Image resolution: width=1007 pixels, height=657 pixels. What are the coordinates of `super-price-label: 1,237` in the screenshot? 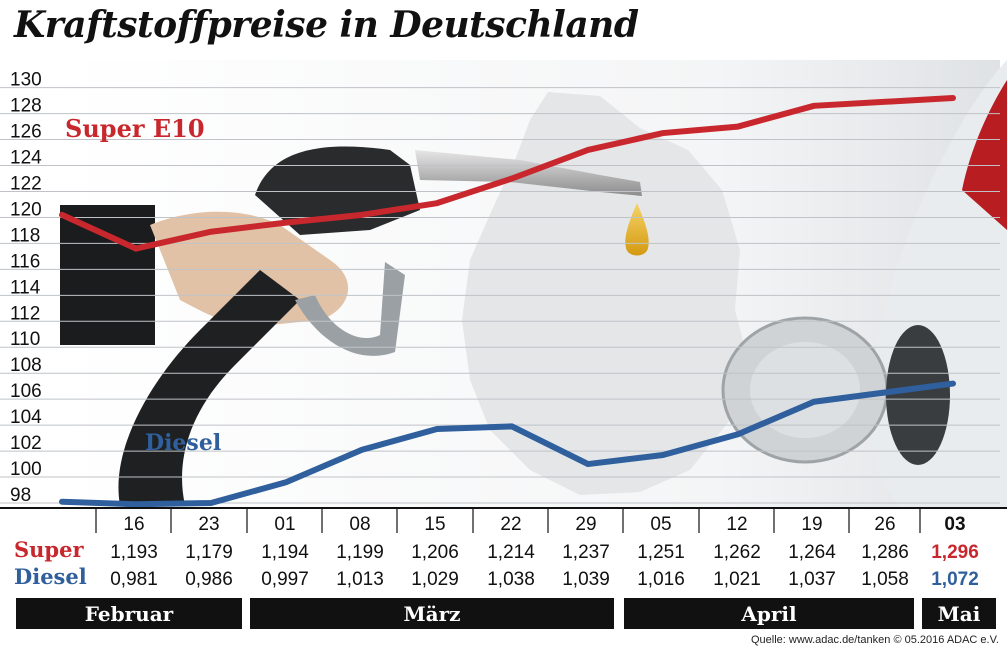 It's located at (586, 552).